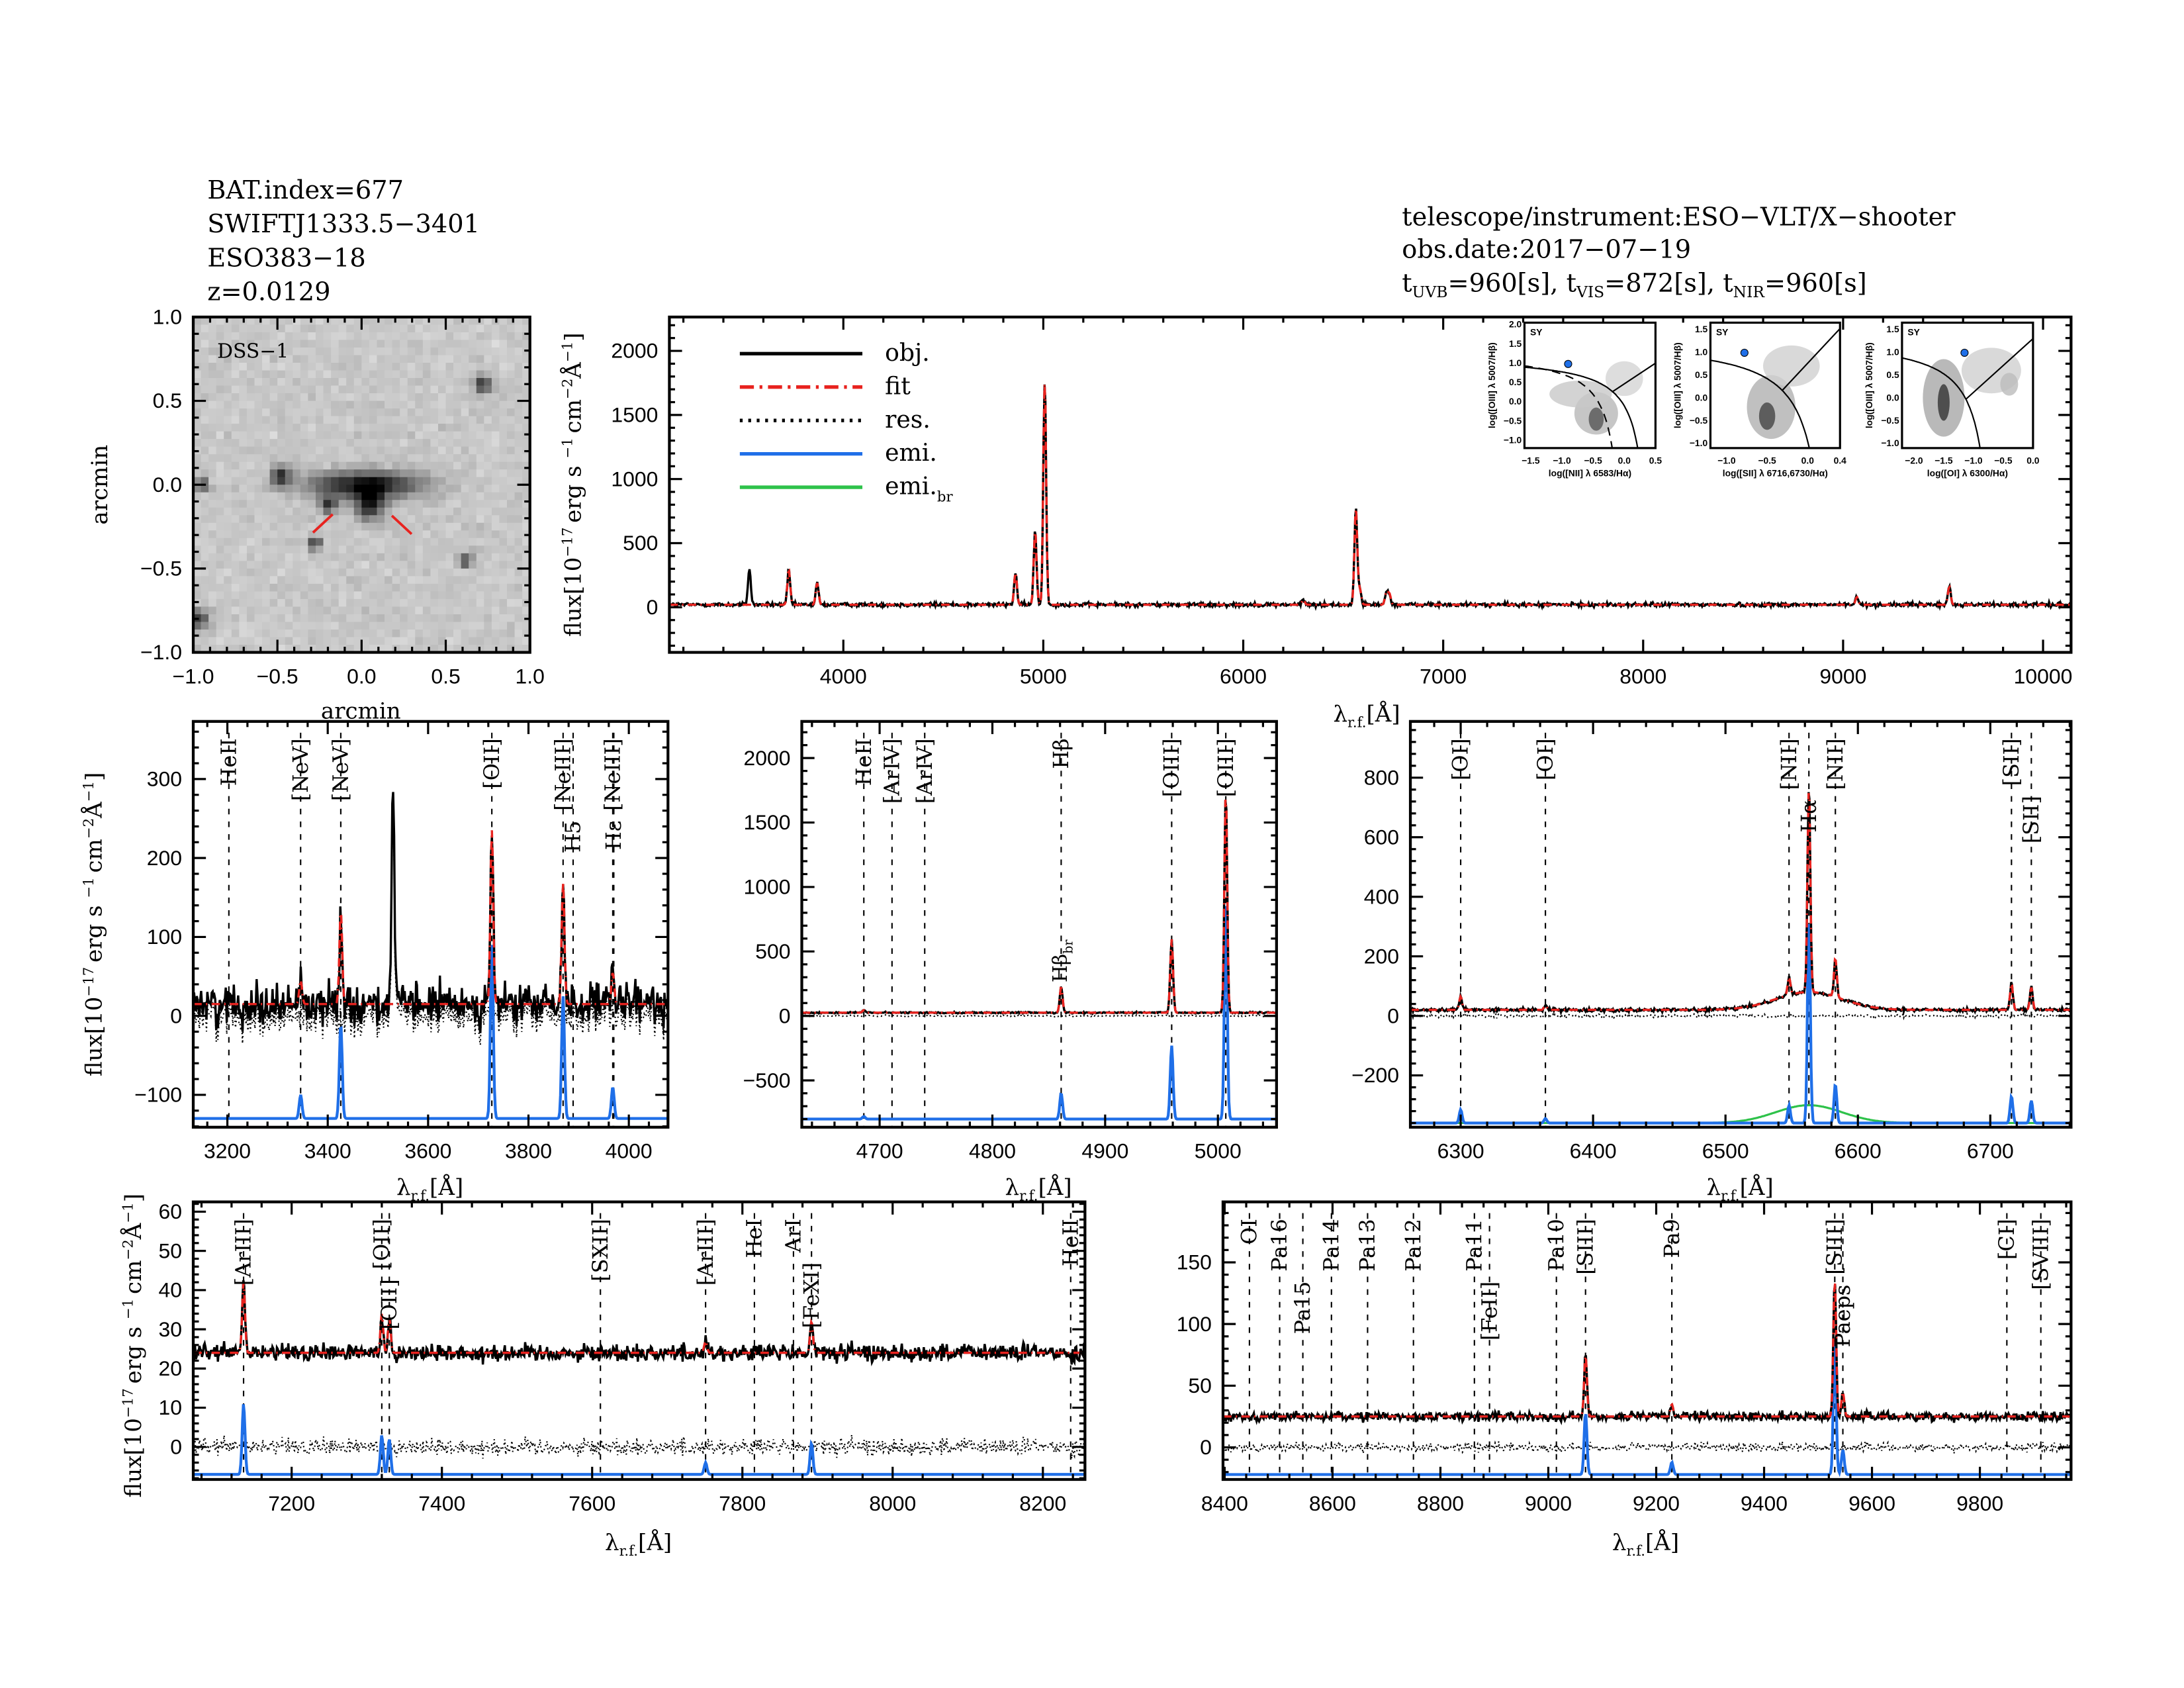 This screenshot has width=2184, height=1688. What do you see at coordinates (381, 1244) in the screenshot?
I see `line-marker-label: [OII]` at bounding box center [381, 1244].